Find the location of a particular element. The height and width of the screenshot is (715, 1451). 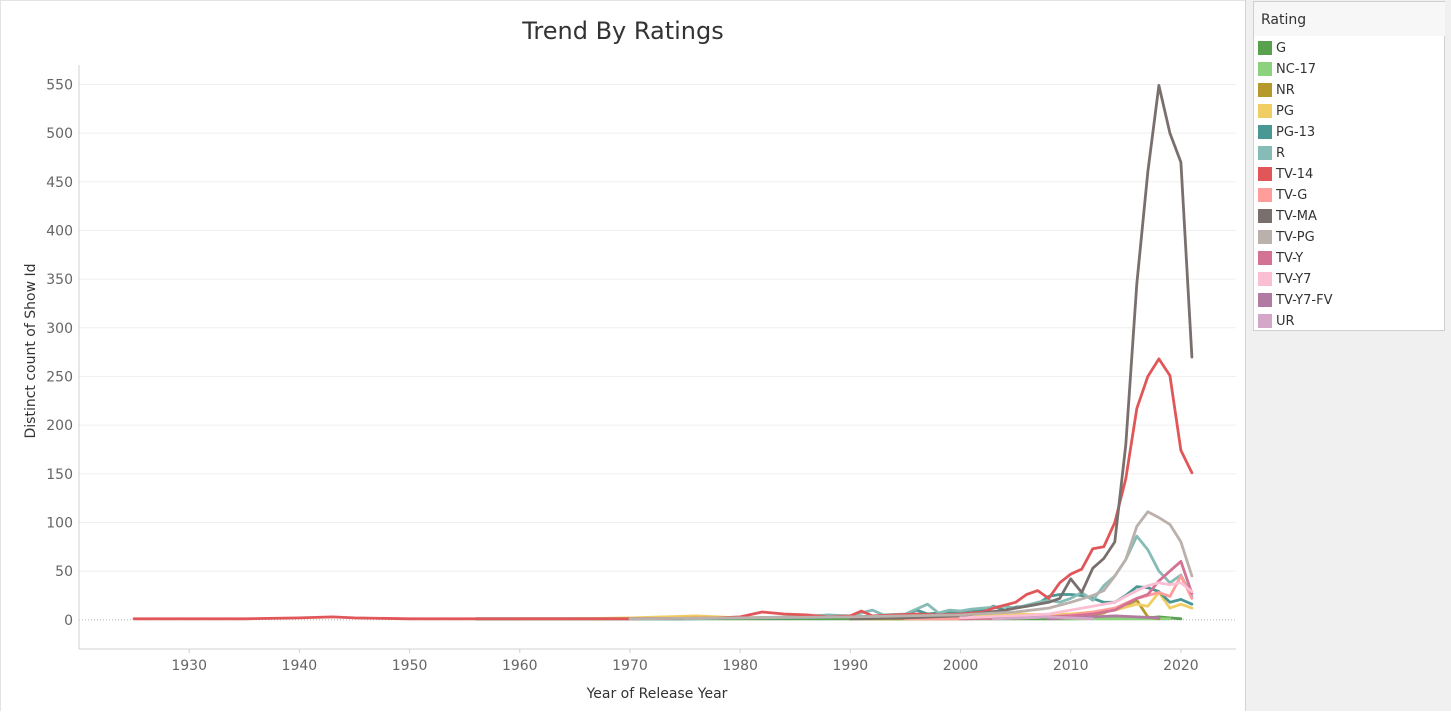

y-tick-label: 300 is located at coordinates (59, 329).